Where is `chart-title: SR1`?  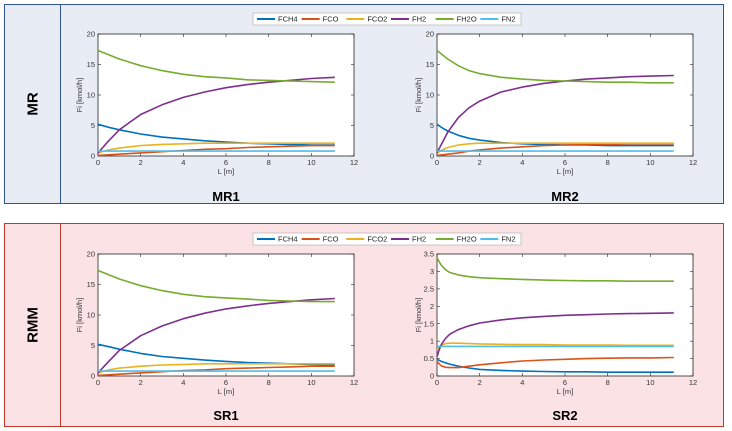 chart-title: SR1 is located at coordinates (225, 415).